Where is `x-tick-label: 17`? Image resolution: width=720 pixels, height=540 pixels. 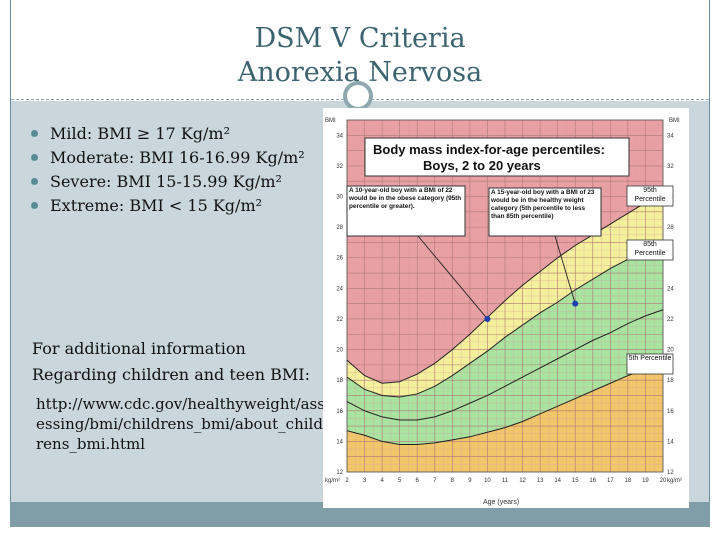 x-tick-label: 17 is located at coordinates (610, 481).